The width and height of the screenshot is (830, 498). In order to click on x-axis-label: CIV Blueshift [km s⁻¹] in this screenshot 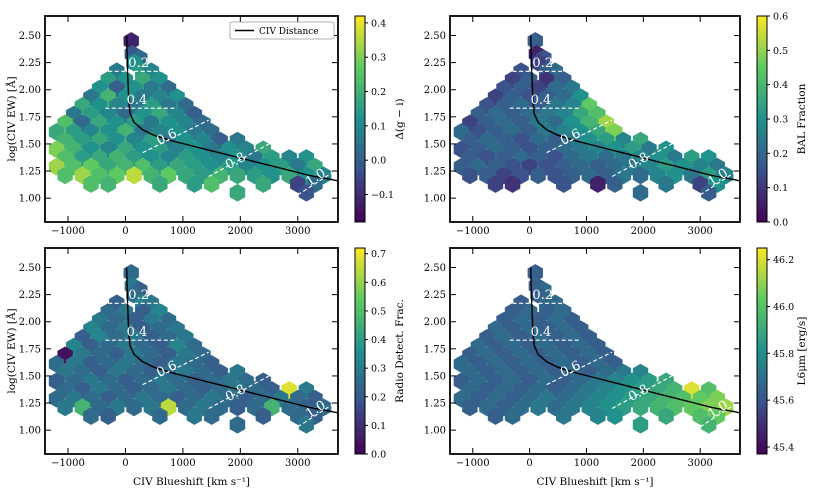, I will do `click(594, 482)`.